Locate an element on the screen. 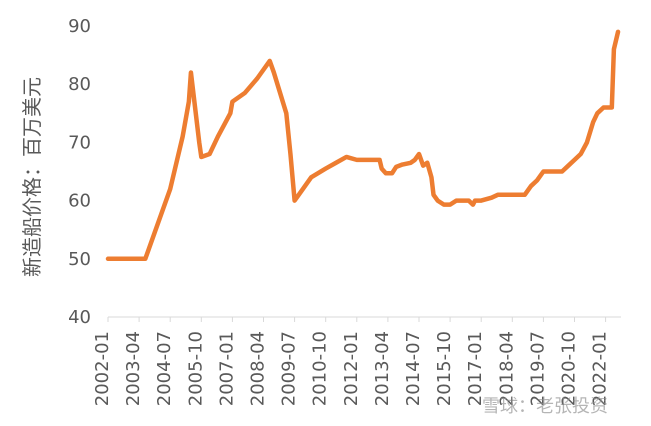 The image size is (651, 426). x-tick-label: 2015-10 is located at coordinates (444, 368).